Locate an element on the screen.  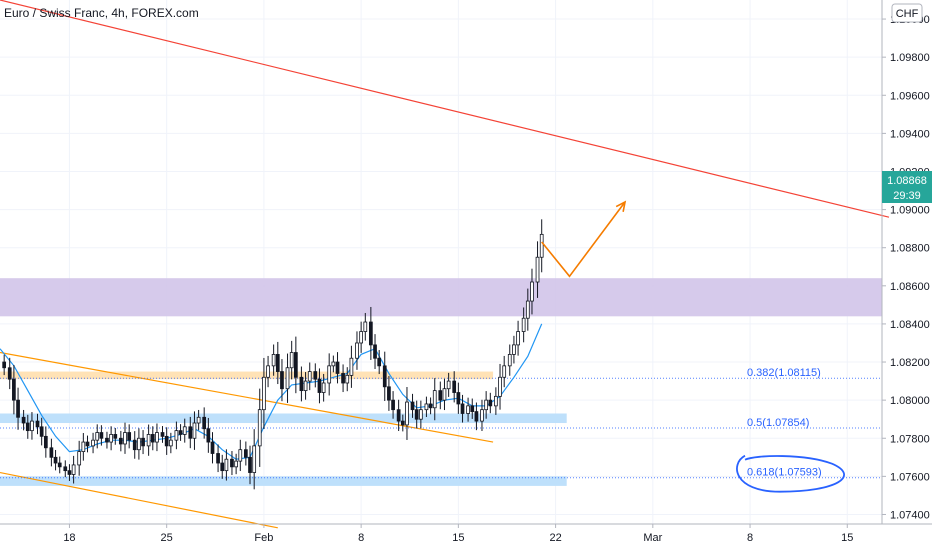
currency-badge: CHF is located at coordinates (907, 13).